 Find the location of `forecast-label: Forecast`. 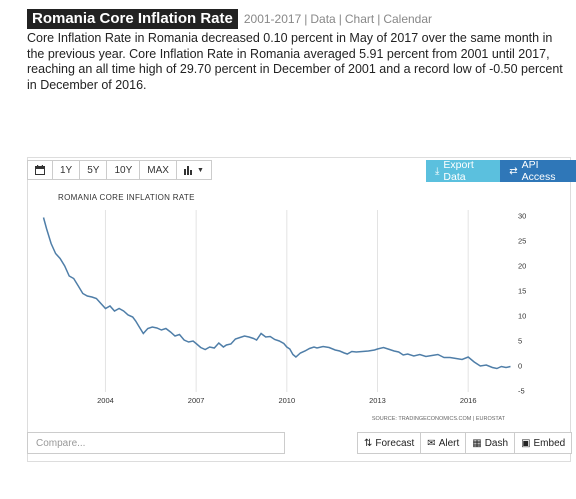

forecast-label: Forecast is located at coordinates (395, 443).